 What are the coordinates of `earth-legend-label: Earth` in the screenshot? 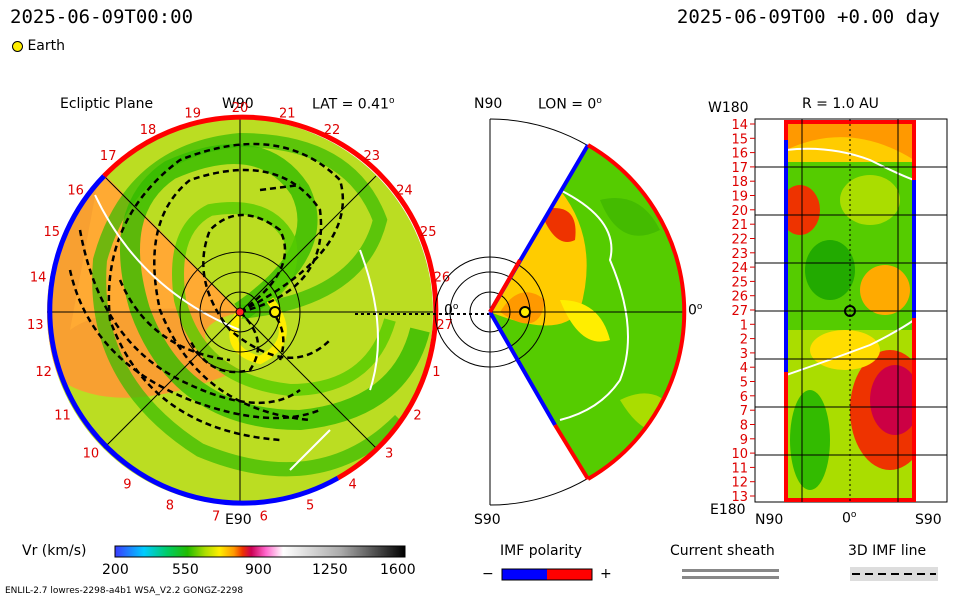 It's located at (46, 46).